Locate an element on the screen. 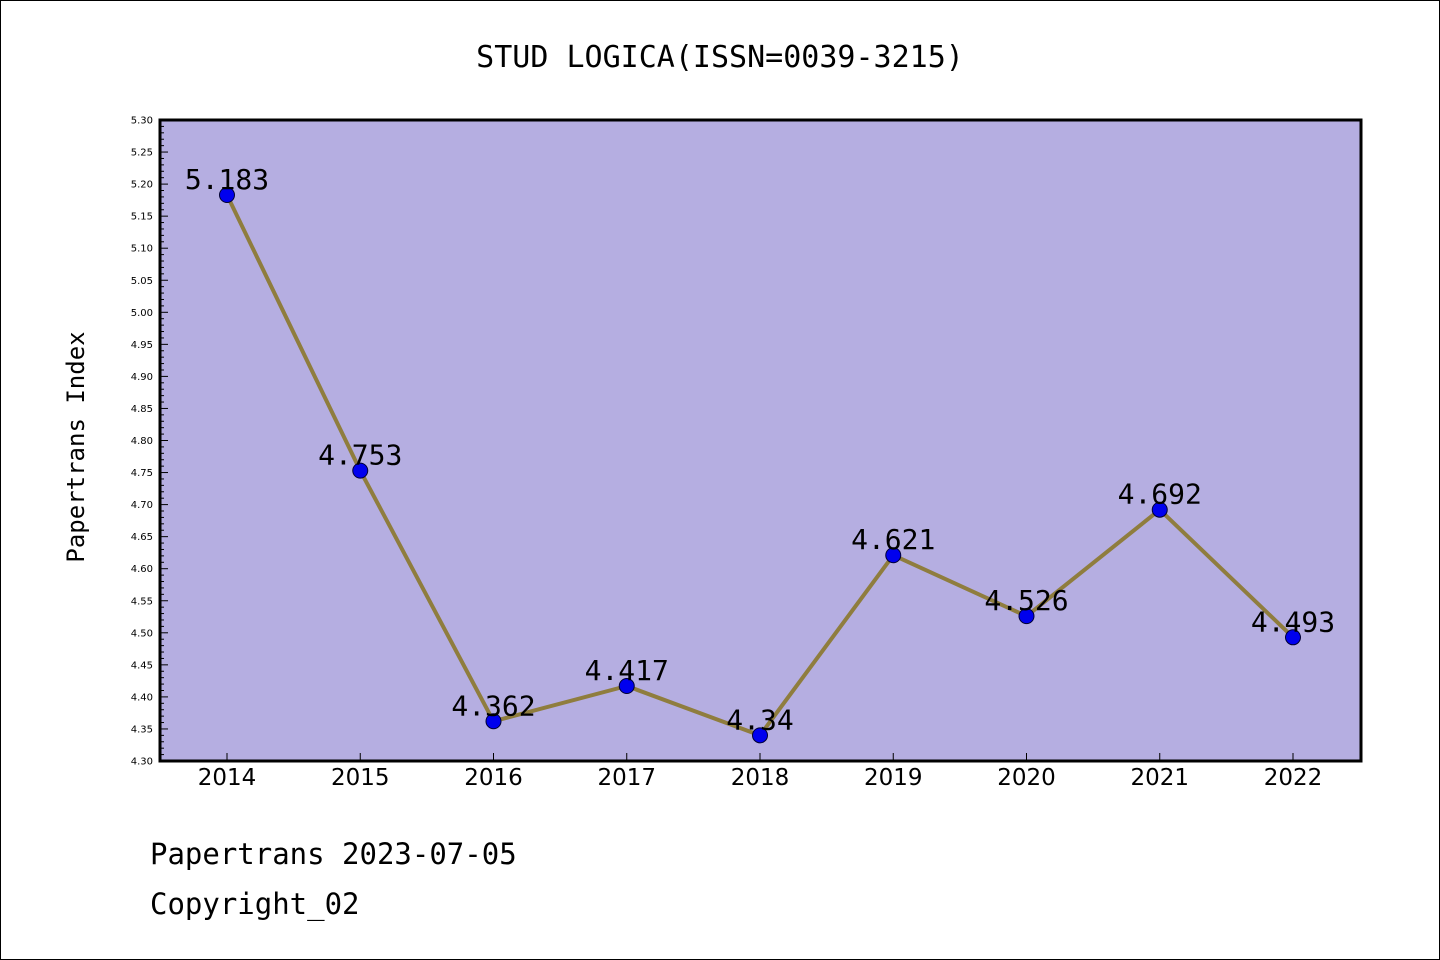  x-tick-label: 2015 is located at coordinates (360, 778).